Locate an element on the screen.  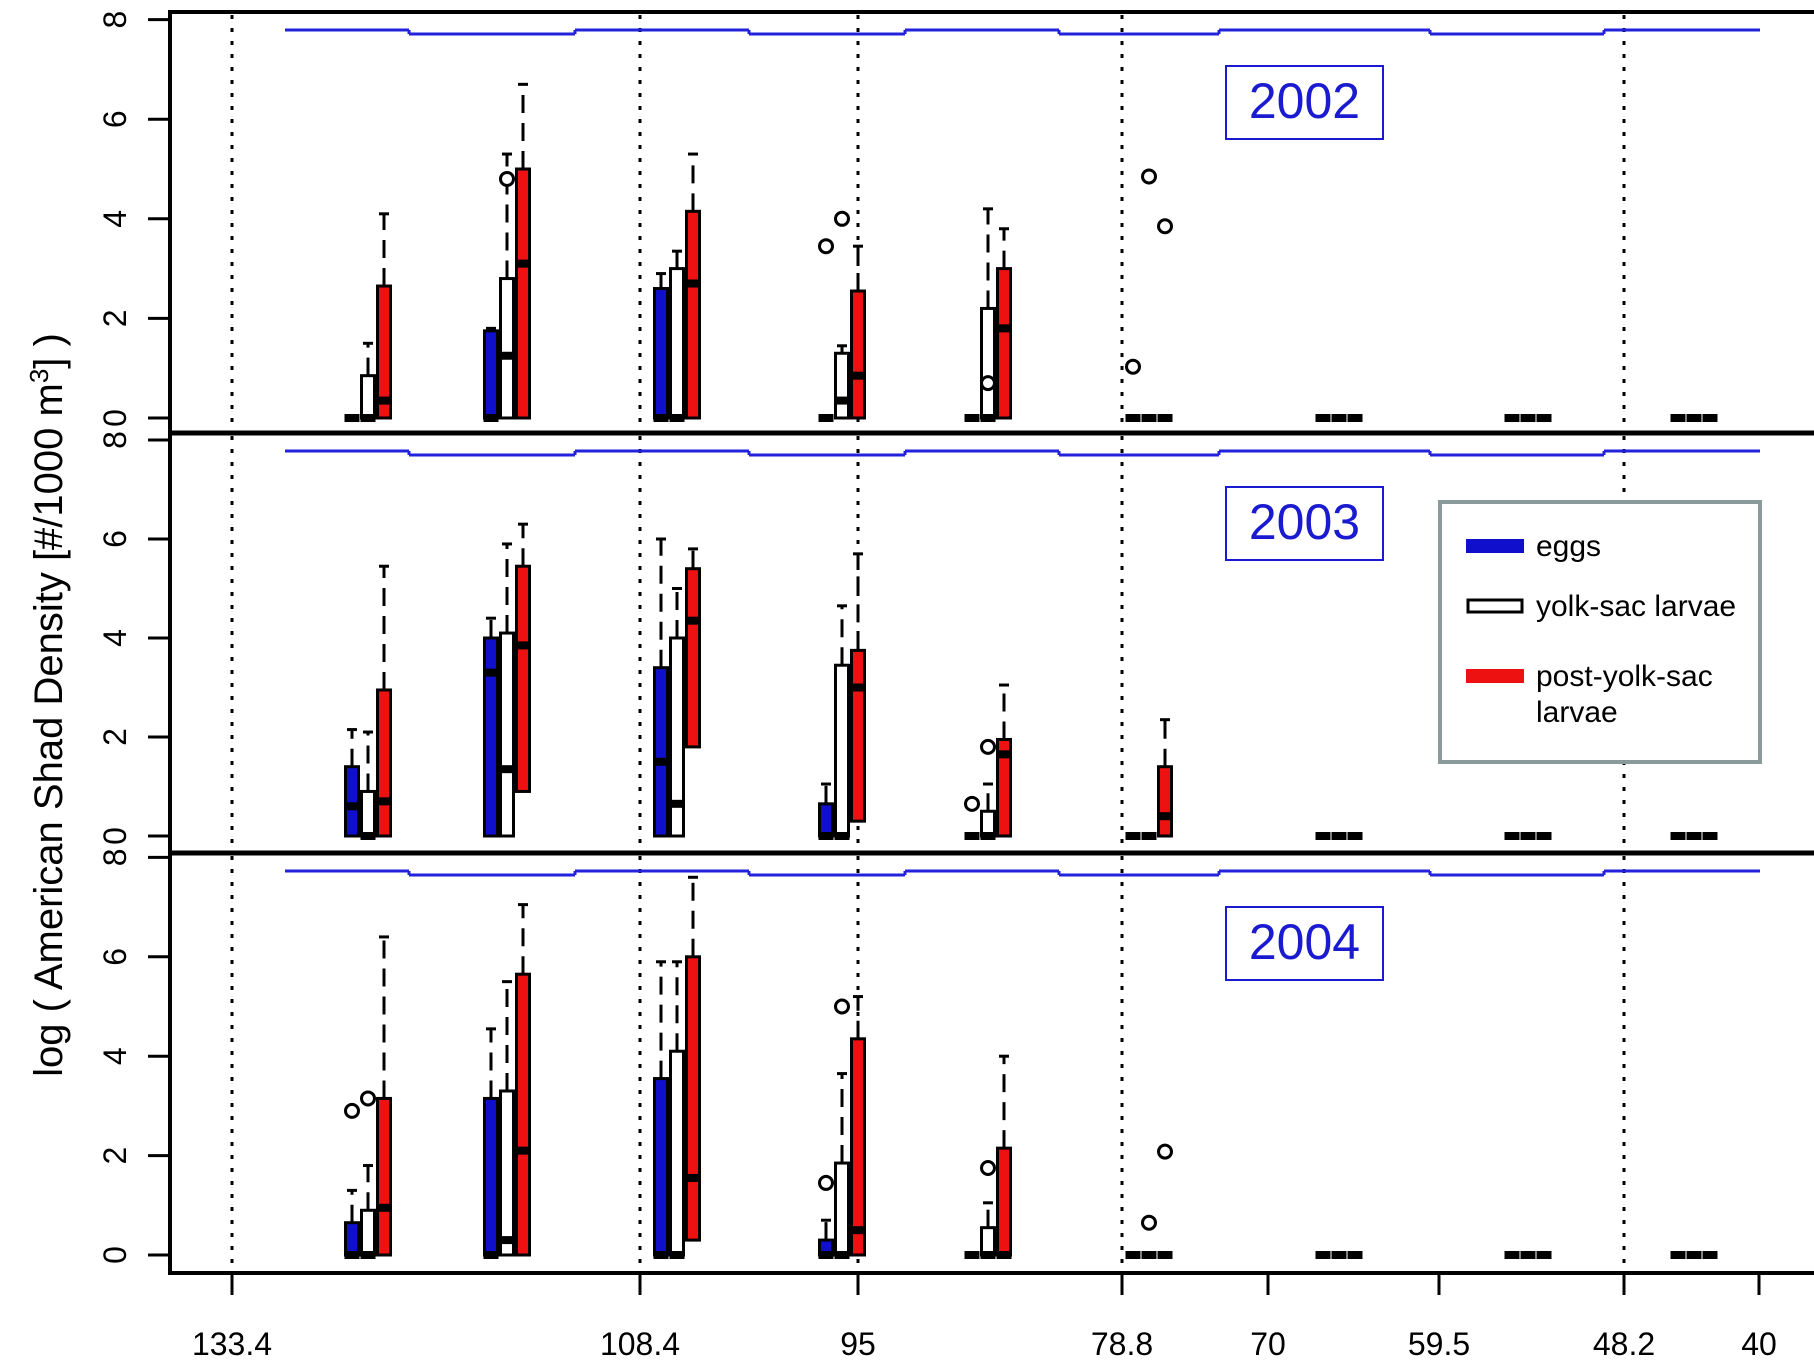
x-tick-label-48.2: 48.2 is located at coordinates (1624, 1344).